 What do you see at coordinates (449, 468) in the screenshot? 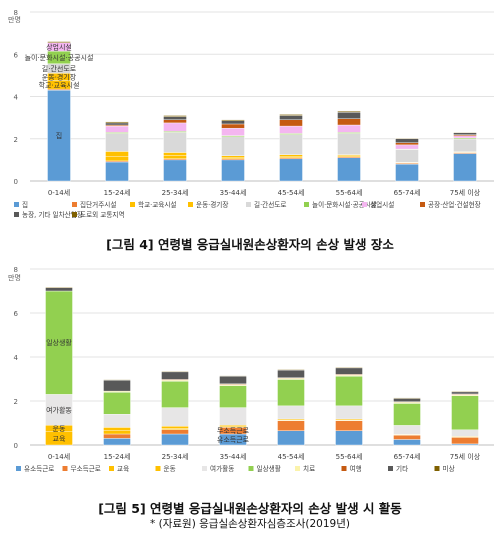
I see `legend-label: 미상` at bounding box center [449, 468].